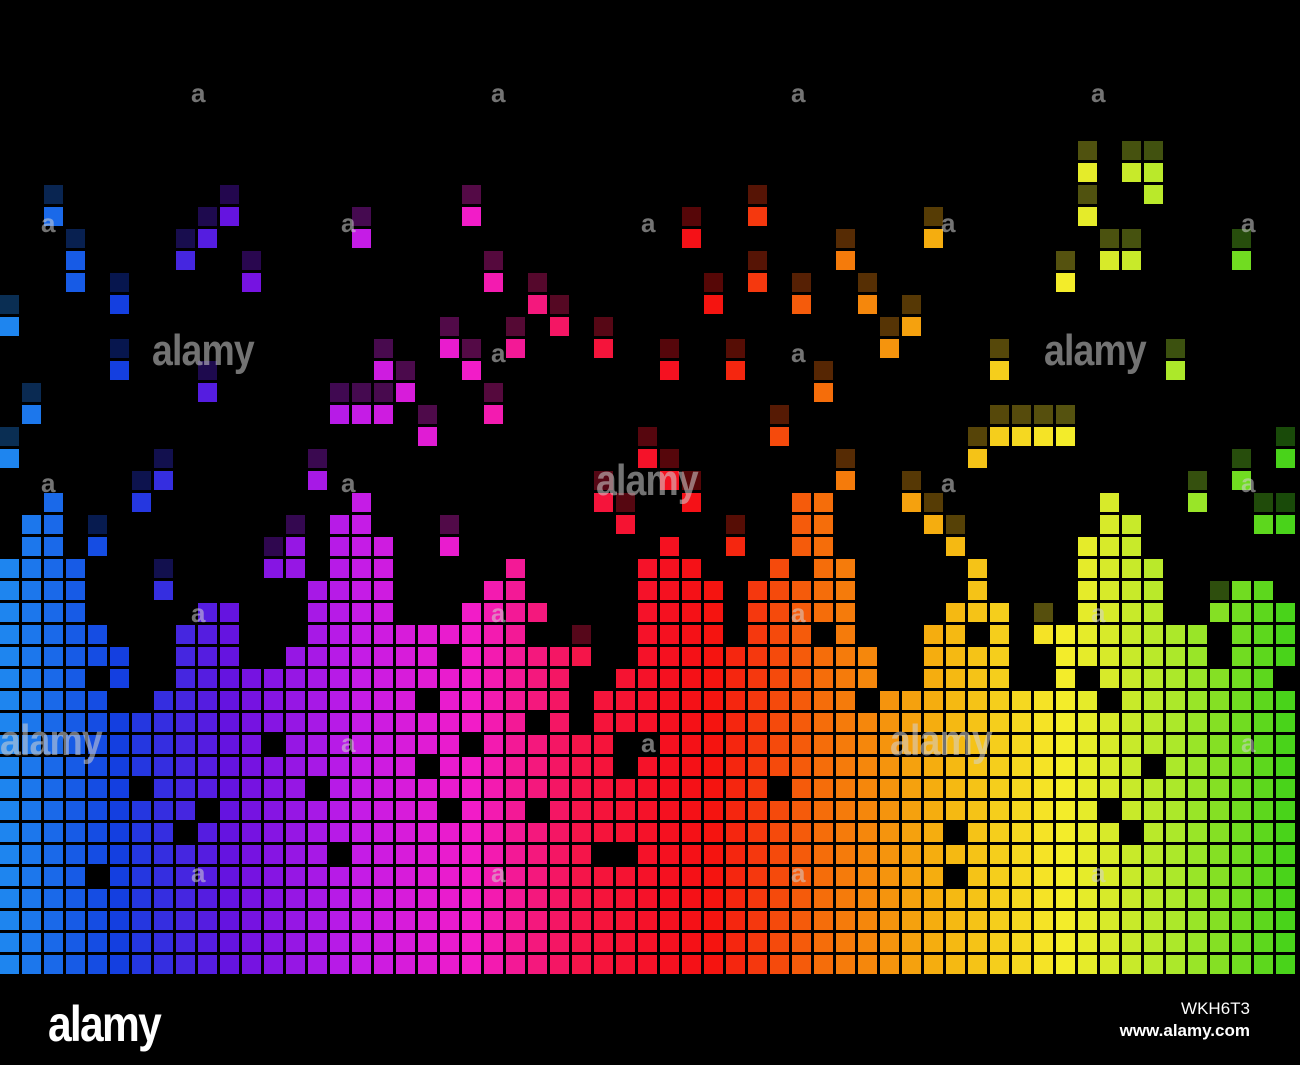 This screenshot has height=1065, width=1300. I want to click on watermark: alamy, so click(941, 740).